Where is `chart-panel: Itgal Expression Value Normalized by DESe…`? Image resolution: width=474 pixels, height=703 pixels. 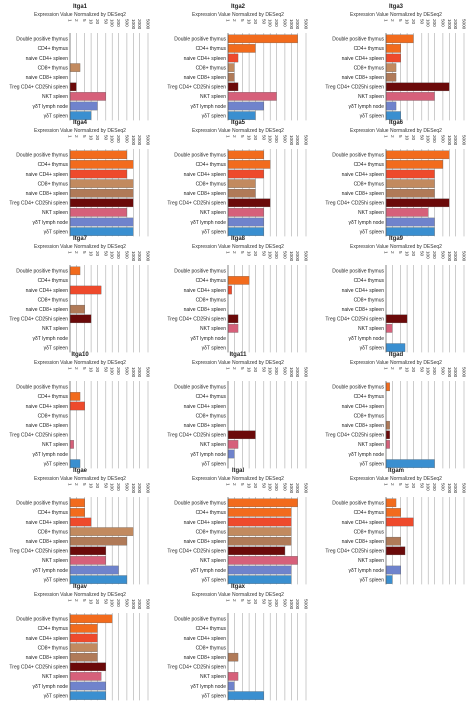 chart-panel: Itgal Expression Value Normalized by DESe… is located at coordinates (238, 525).